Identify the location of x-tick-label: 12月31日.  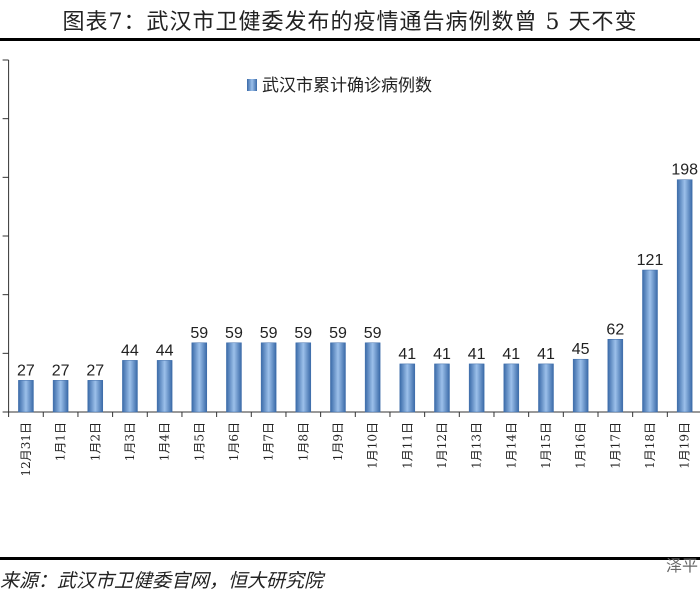
(26, 449).